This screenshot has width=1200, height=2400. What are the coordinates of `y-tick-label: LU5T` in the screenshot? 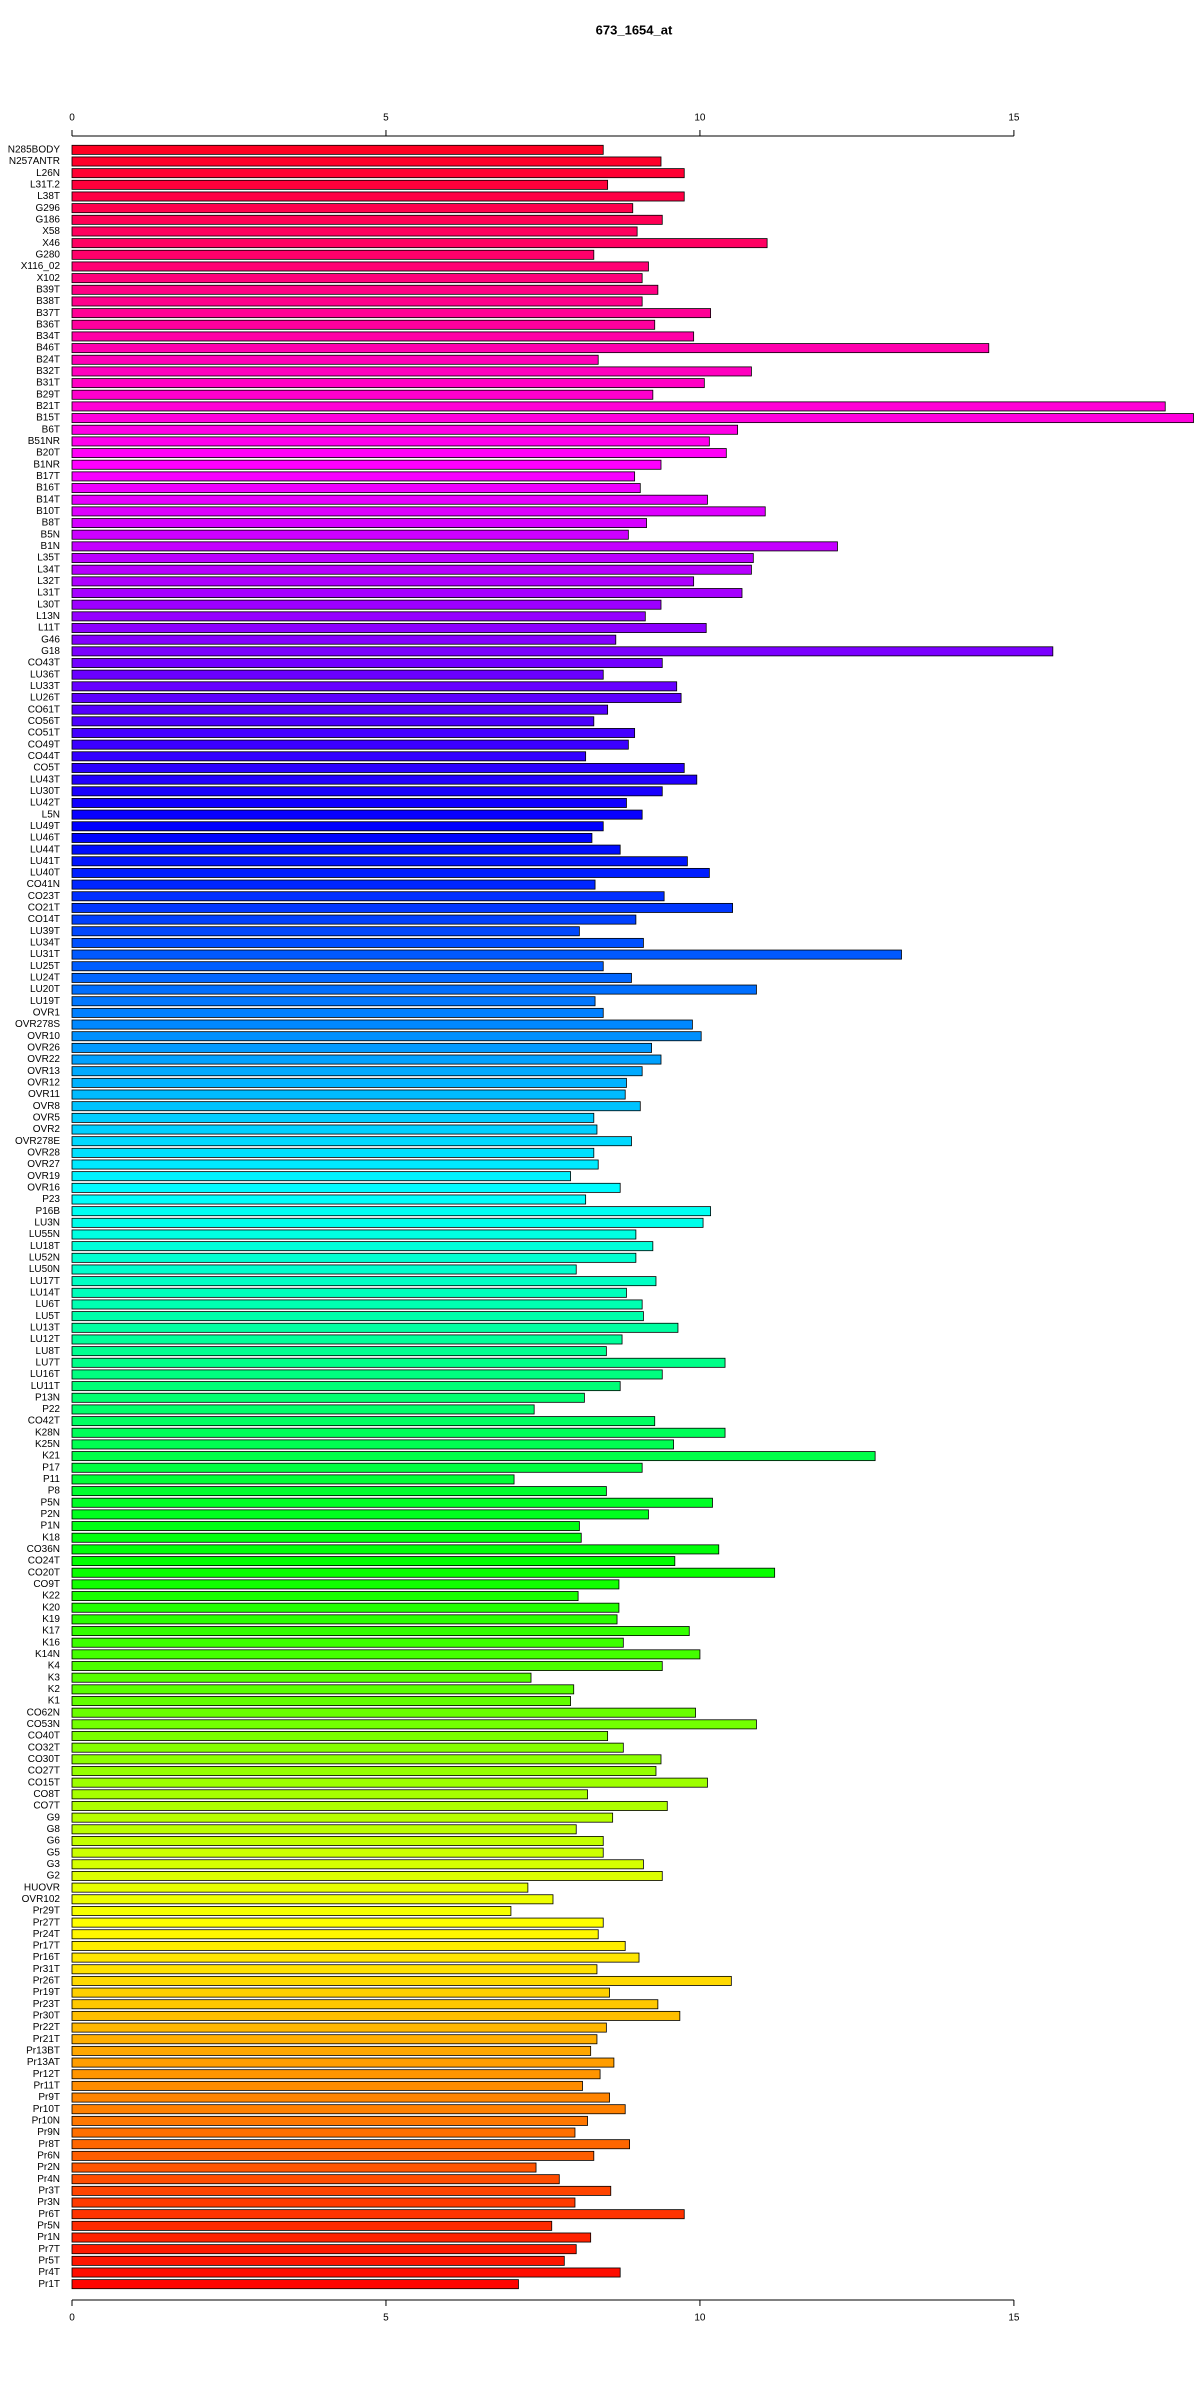 It's located at (48, 1316).